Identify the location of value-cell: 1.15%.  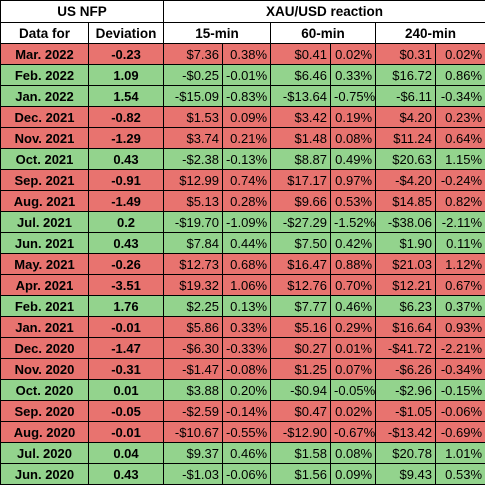
(460, 159).